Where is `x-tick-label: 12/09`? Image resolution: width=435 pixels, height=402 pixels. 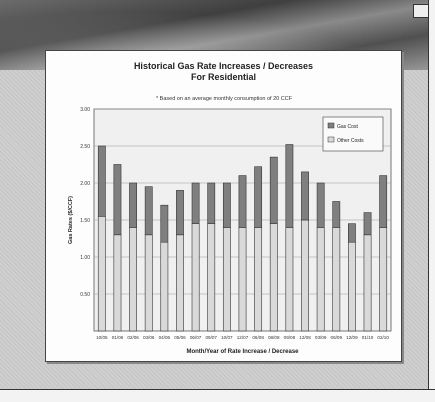
x-tick-label: 12/09 is located at coordinates (352, 337).